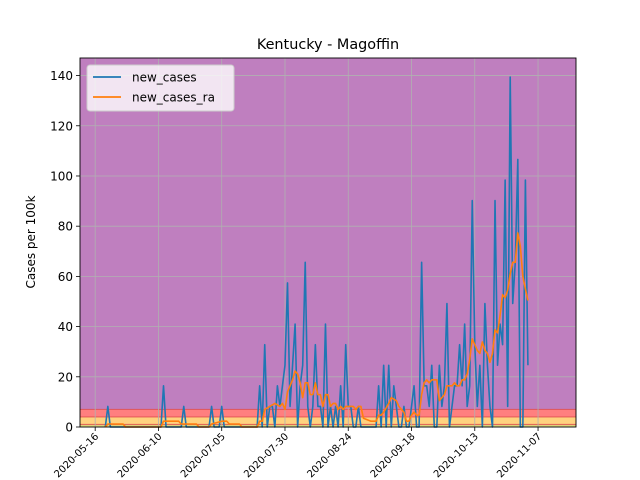 This screenshot has height=480, width=640. I want to click on y-tick-label: 0, so click(69, 428).